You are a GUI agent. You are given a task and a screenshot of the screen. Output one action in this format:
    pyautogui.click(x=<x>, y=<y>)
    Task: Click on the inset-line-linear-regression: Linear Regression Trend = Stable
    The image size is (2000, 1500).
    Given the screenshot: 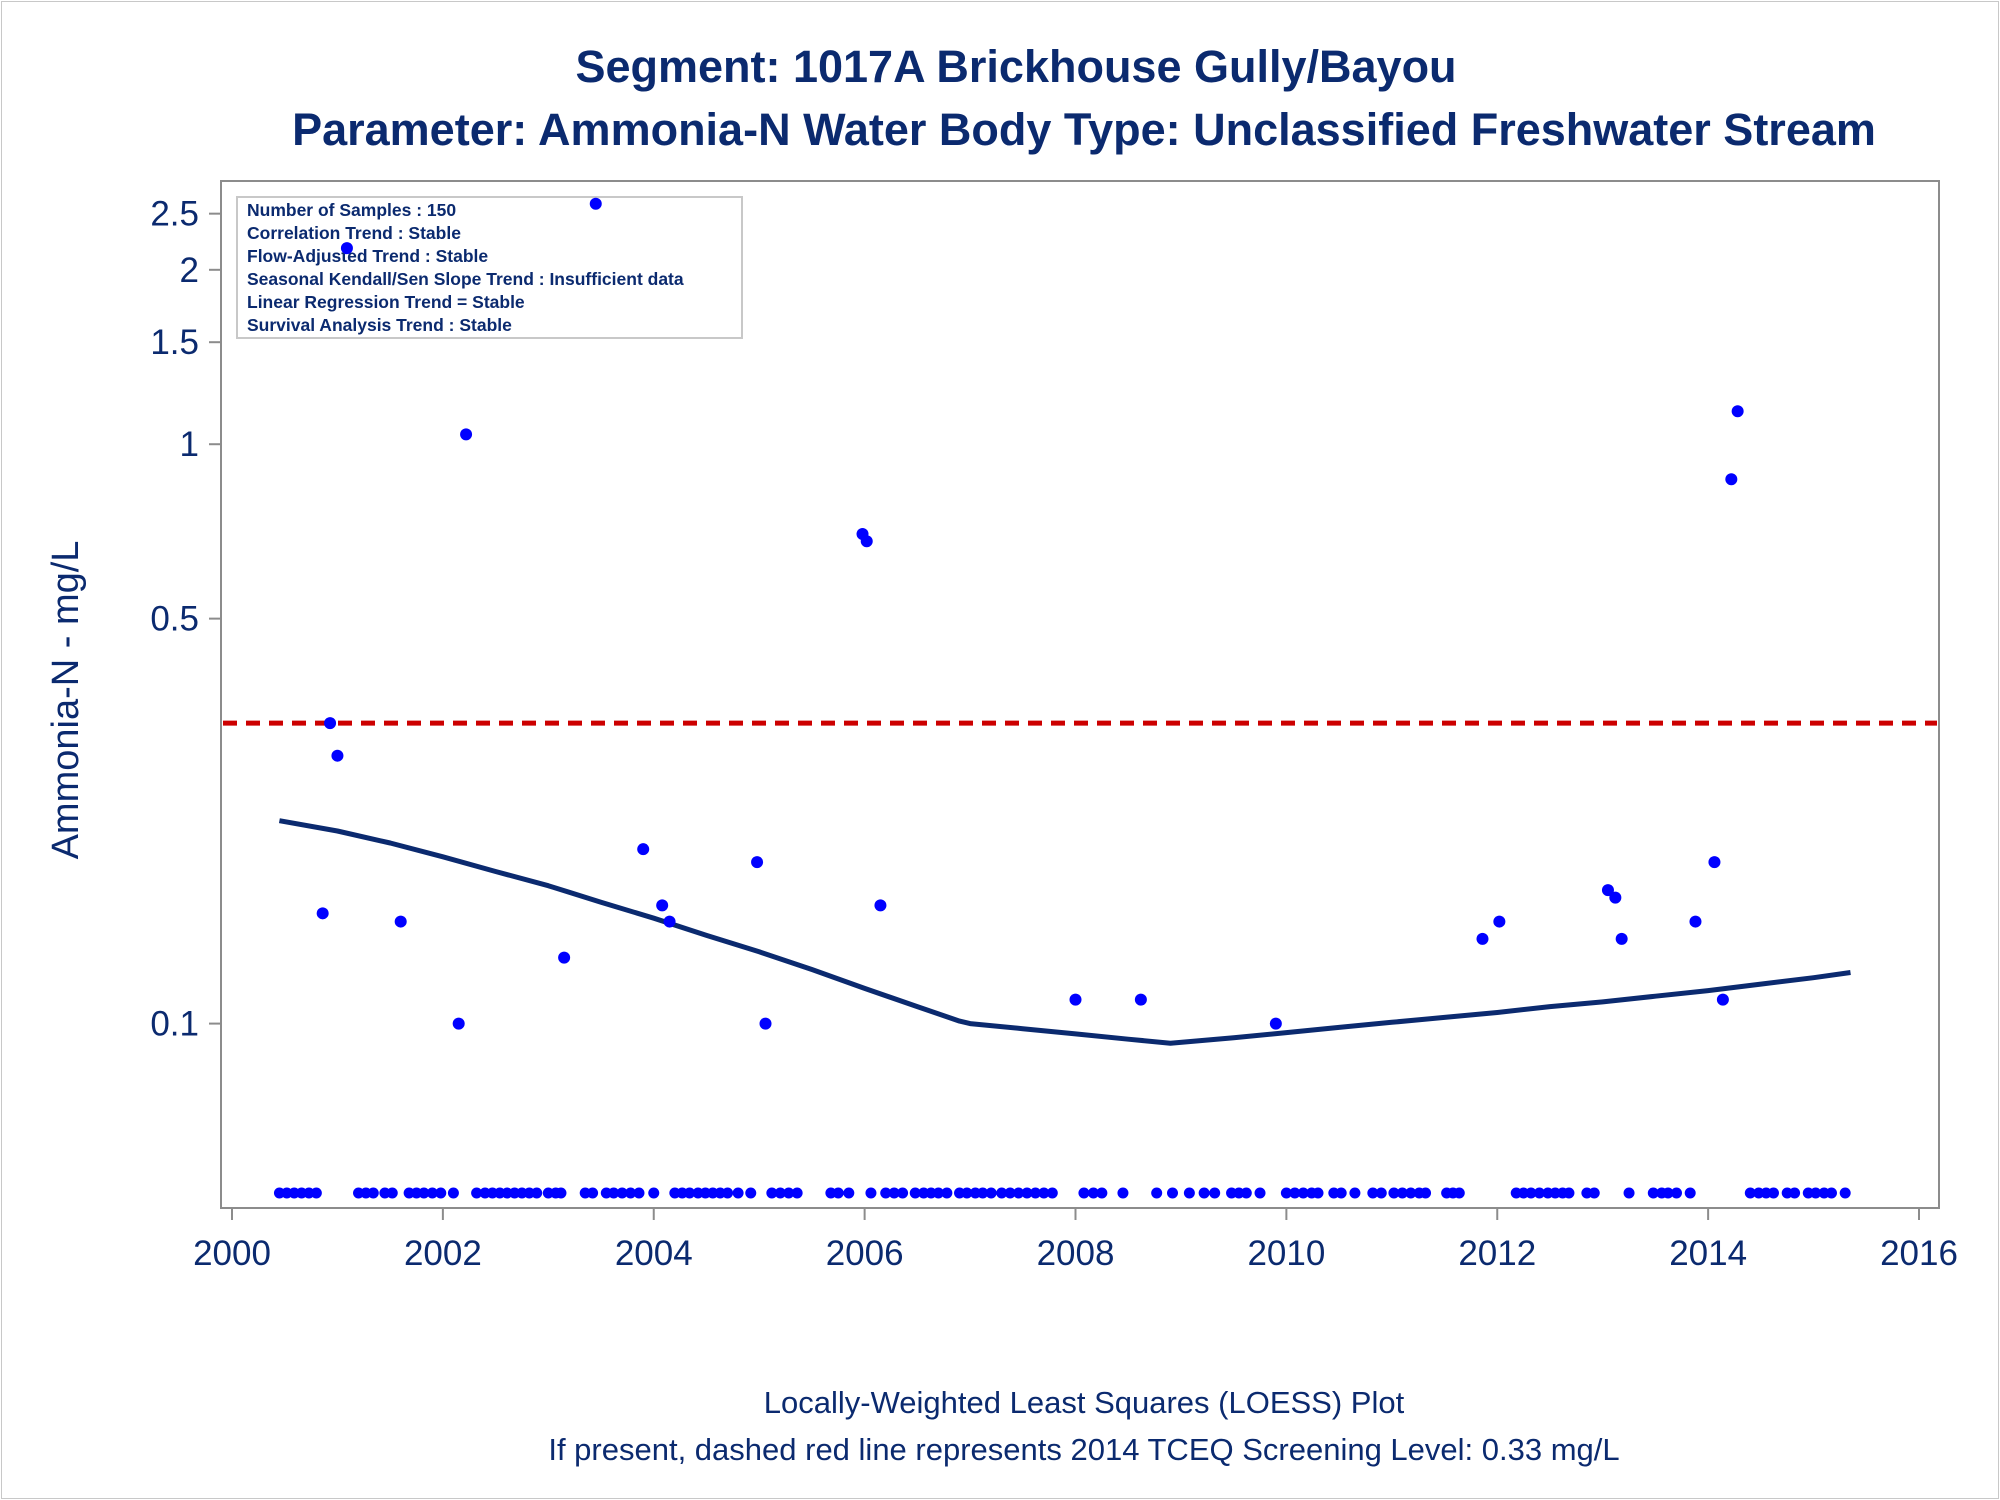 What is the action you would take?
    pyautogui.click(x=386, y=302)
    